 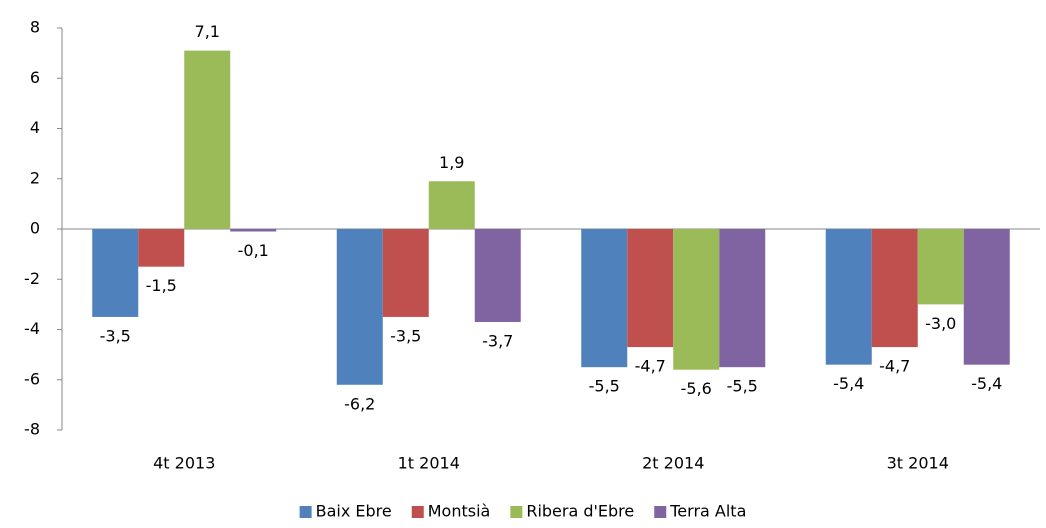 I want to click on y-tick-label: 8, so click(x=35, y=27).